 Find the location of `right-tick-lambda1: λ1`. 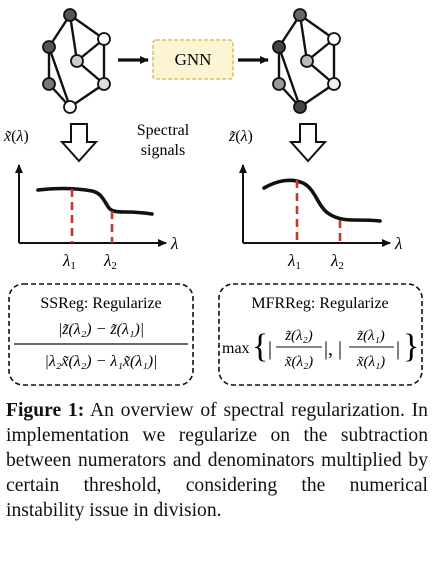

right-tick-lambda1: λ1 is located at coordinates (294, 261).